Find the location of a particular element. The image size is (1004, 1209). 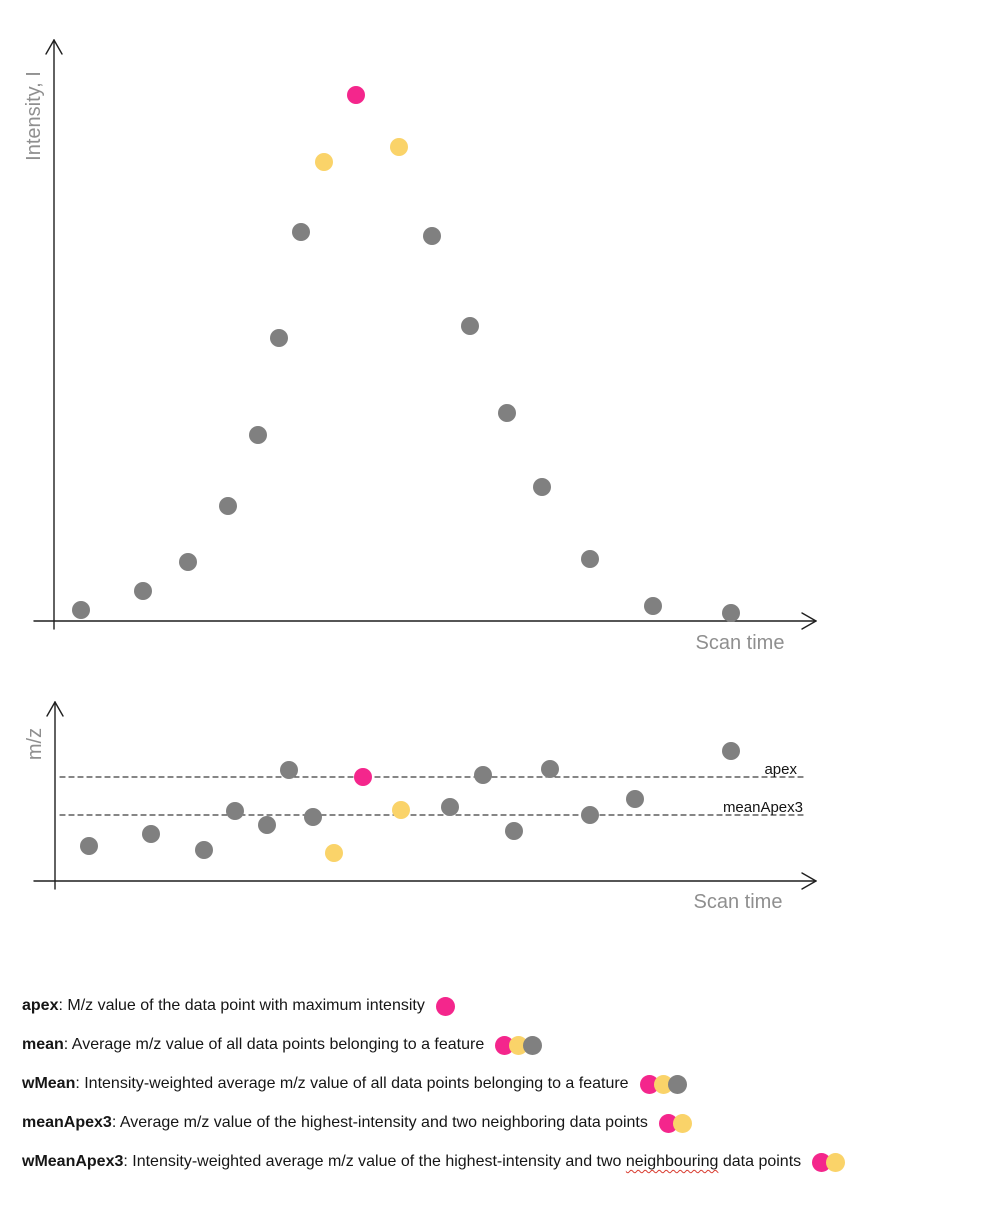

misspelled-word: neighbouring is located at coordinates (672, 1161).